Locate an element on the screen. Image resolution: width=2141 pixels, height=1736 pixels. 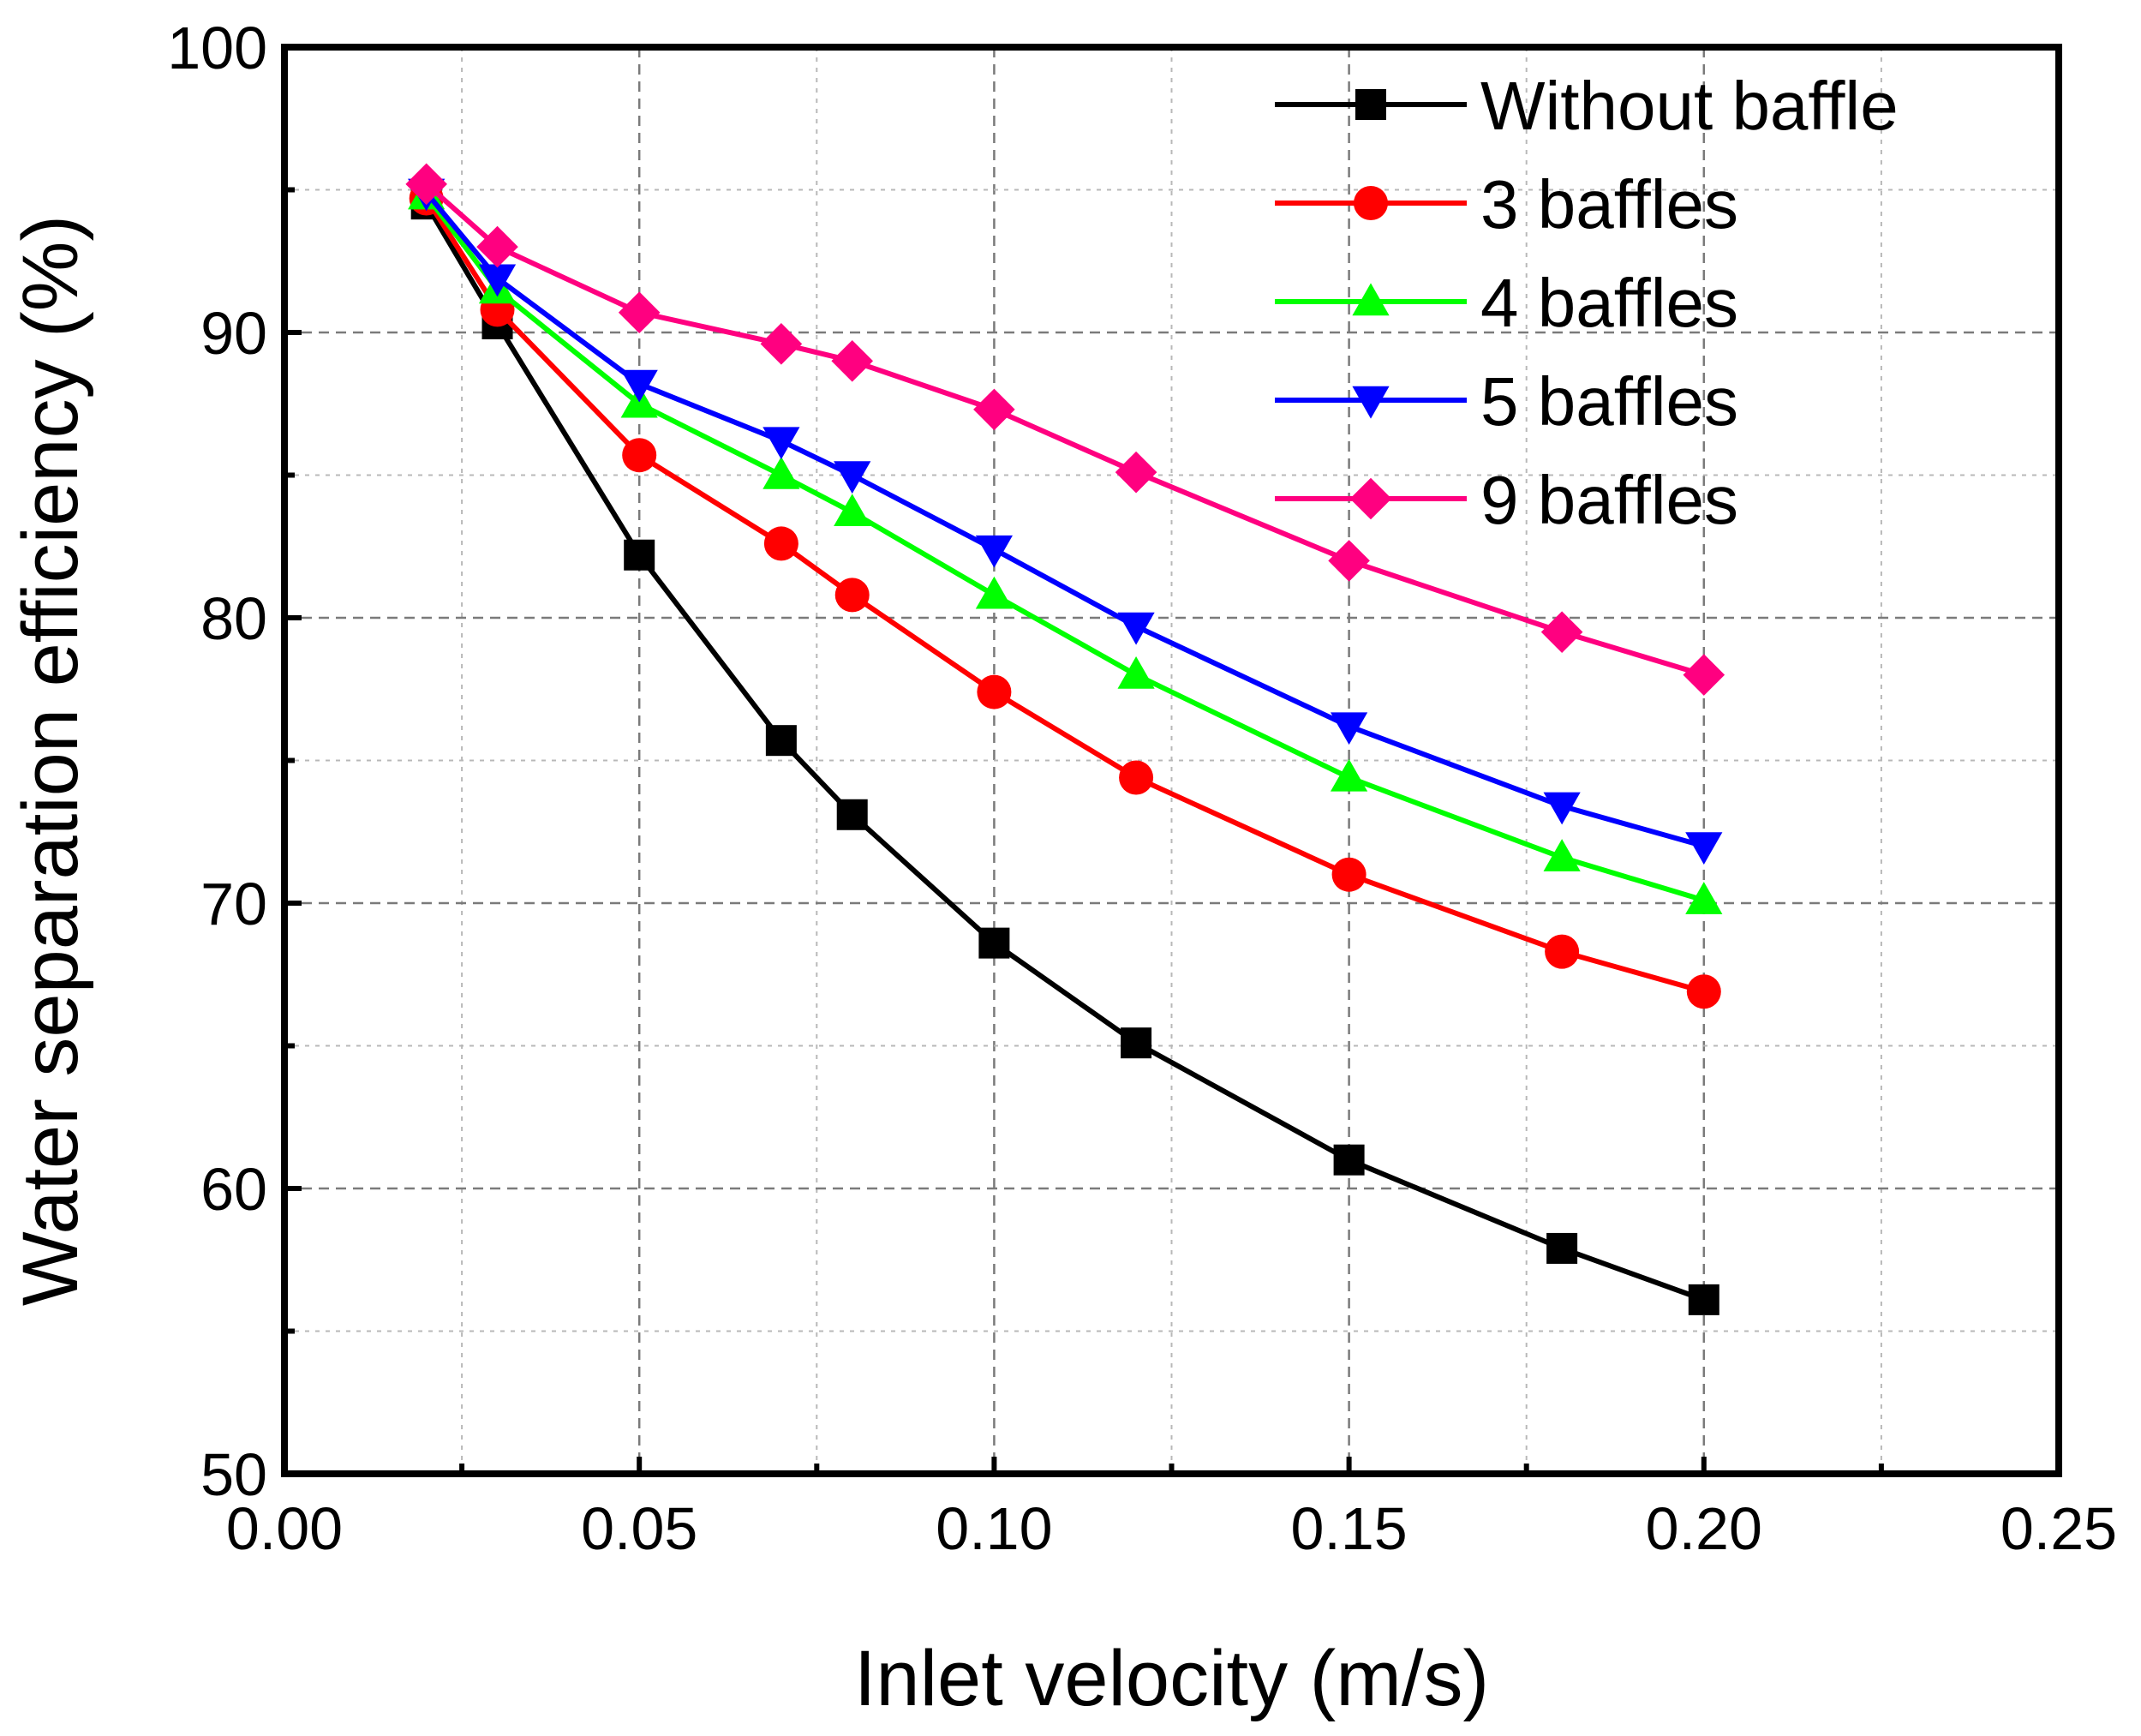
legend-item: Without baffle is located at coordinates (1587, 106).